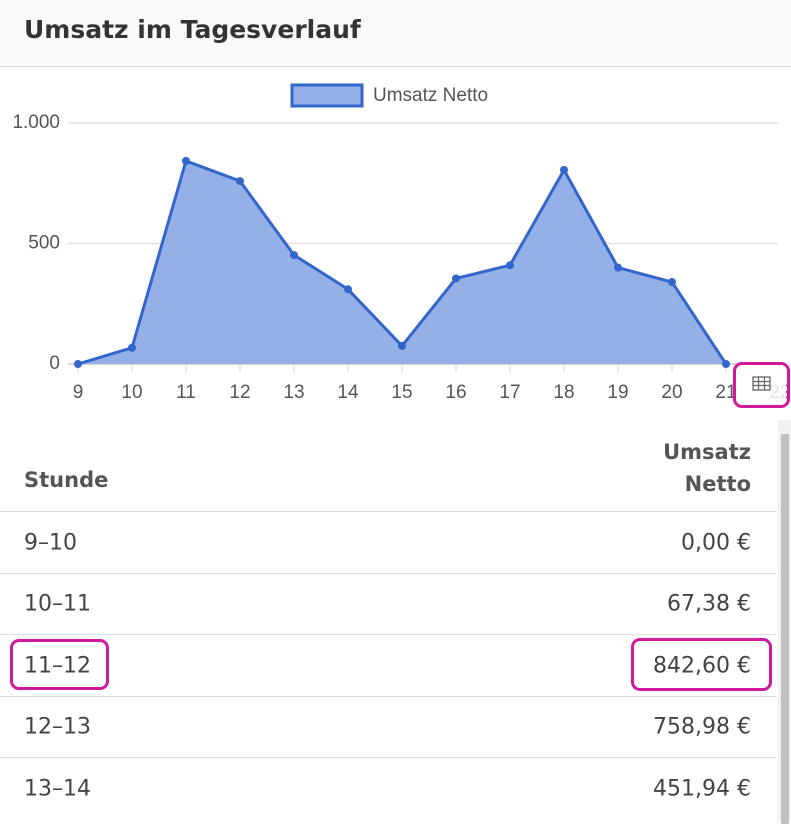 Image resolution: width=791 pixels, height=824 pixels. I want to click on cell: 67,38 €, so click(709, 604).